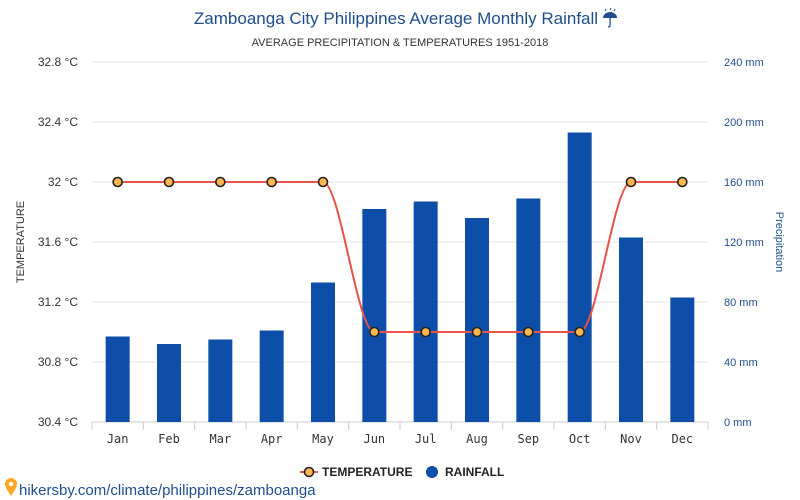 The height and width of the screenshot is (500, 800). I want to click on legend: TEMPERATURE RAINFALL, so click(402, 472).